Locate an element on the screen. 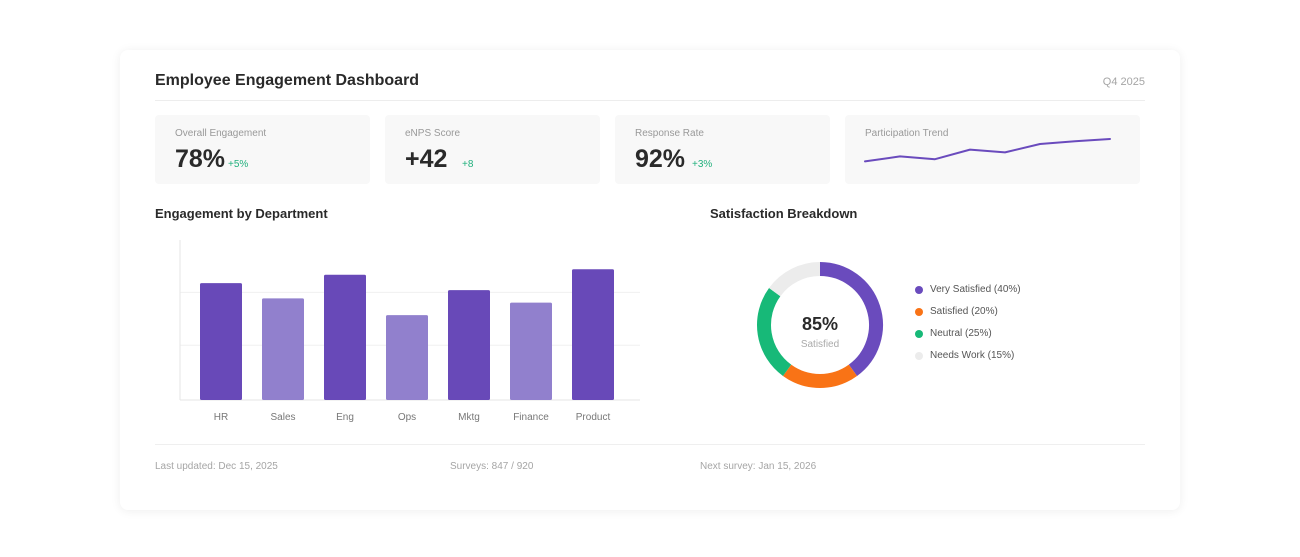 The width and height of the screenshot is (1300, 557). donut-center-value: 85% is located at coordinates (820, 324).